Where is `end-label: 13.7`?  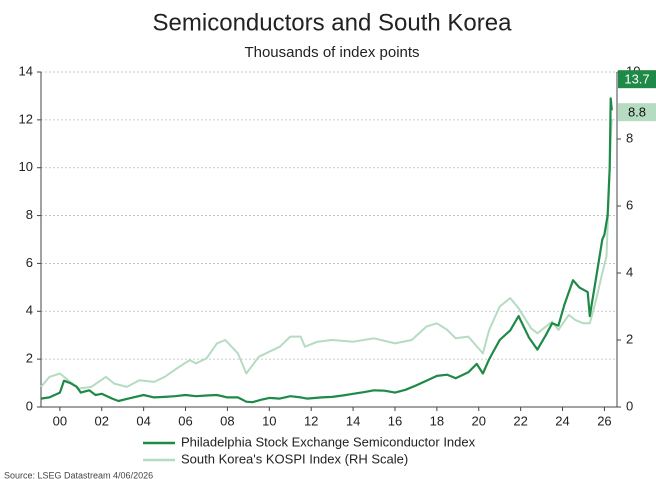
end-label: 13.7 is located at coordinates (636, 79).